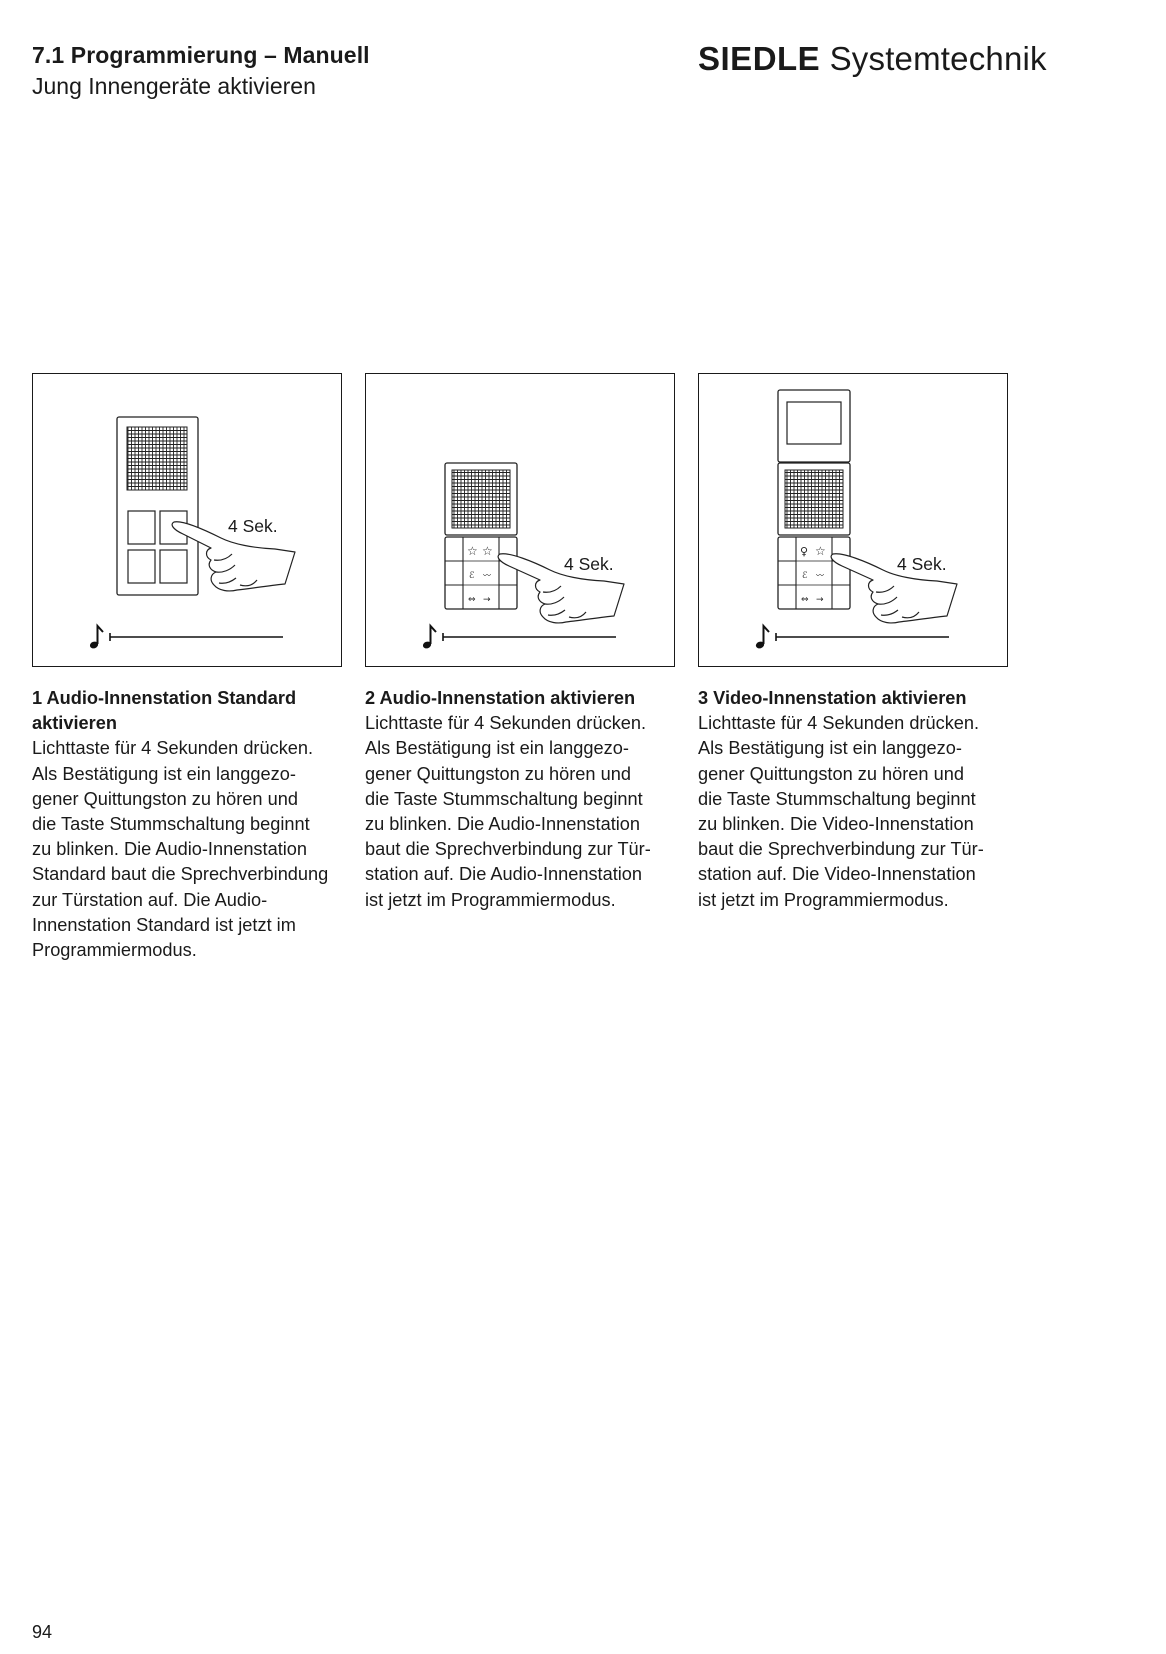  I want to click on button-bottom-left, so click(141, 566).